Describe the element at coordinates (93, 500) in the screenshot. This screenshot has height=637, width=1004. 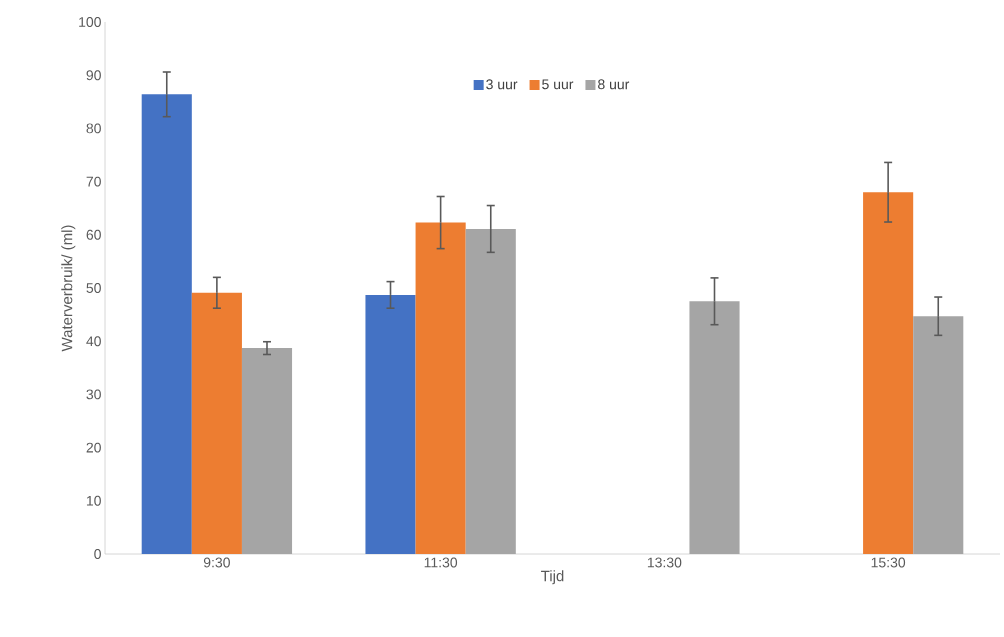
I see `y-tick-label: 10` at that location.